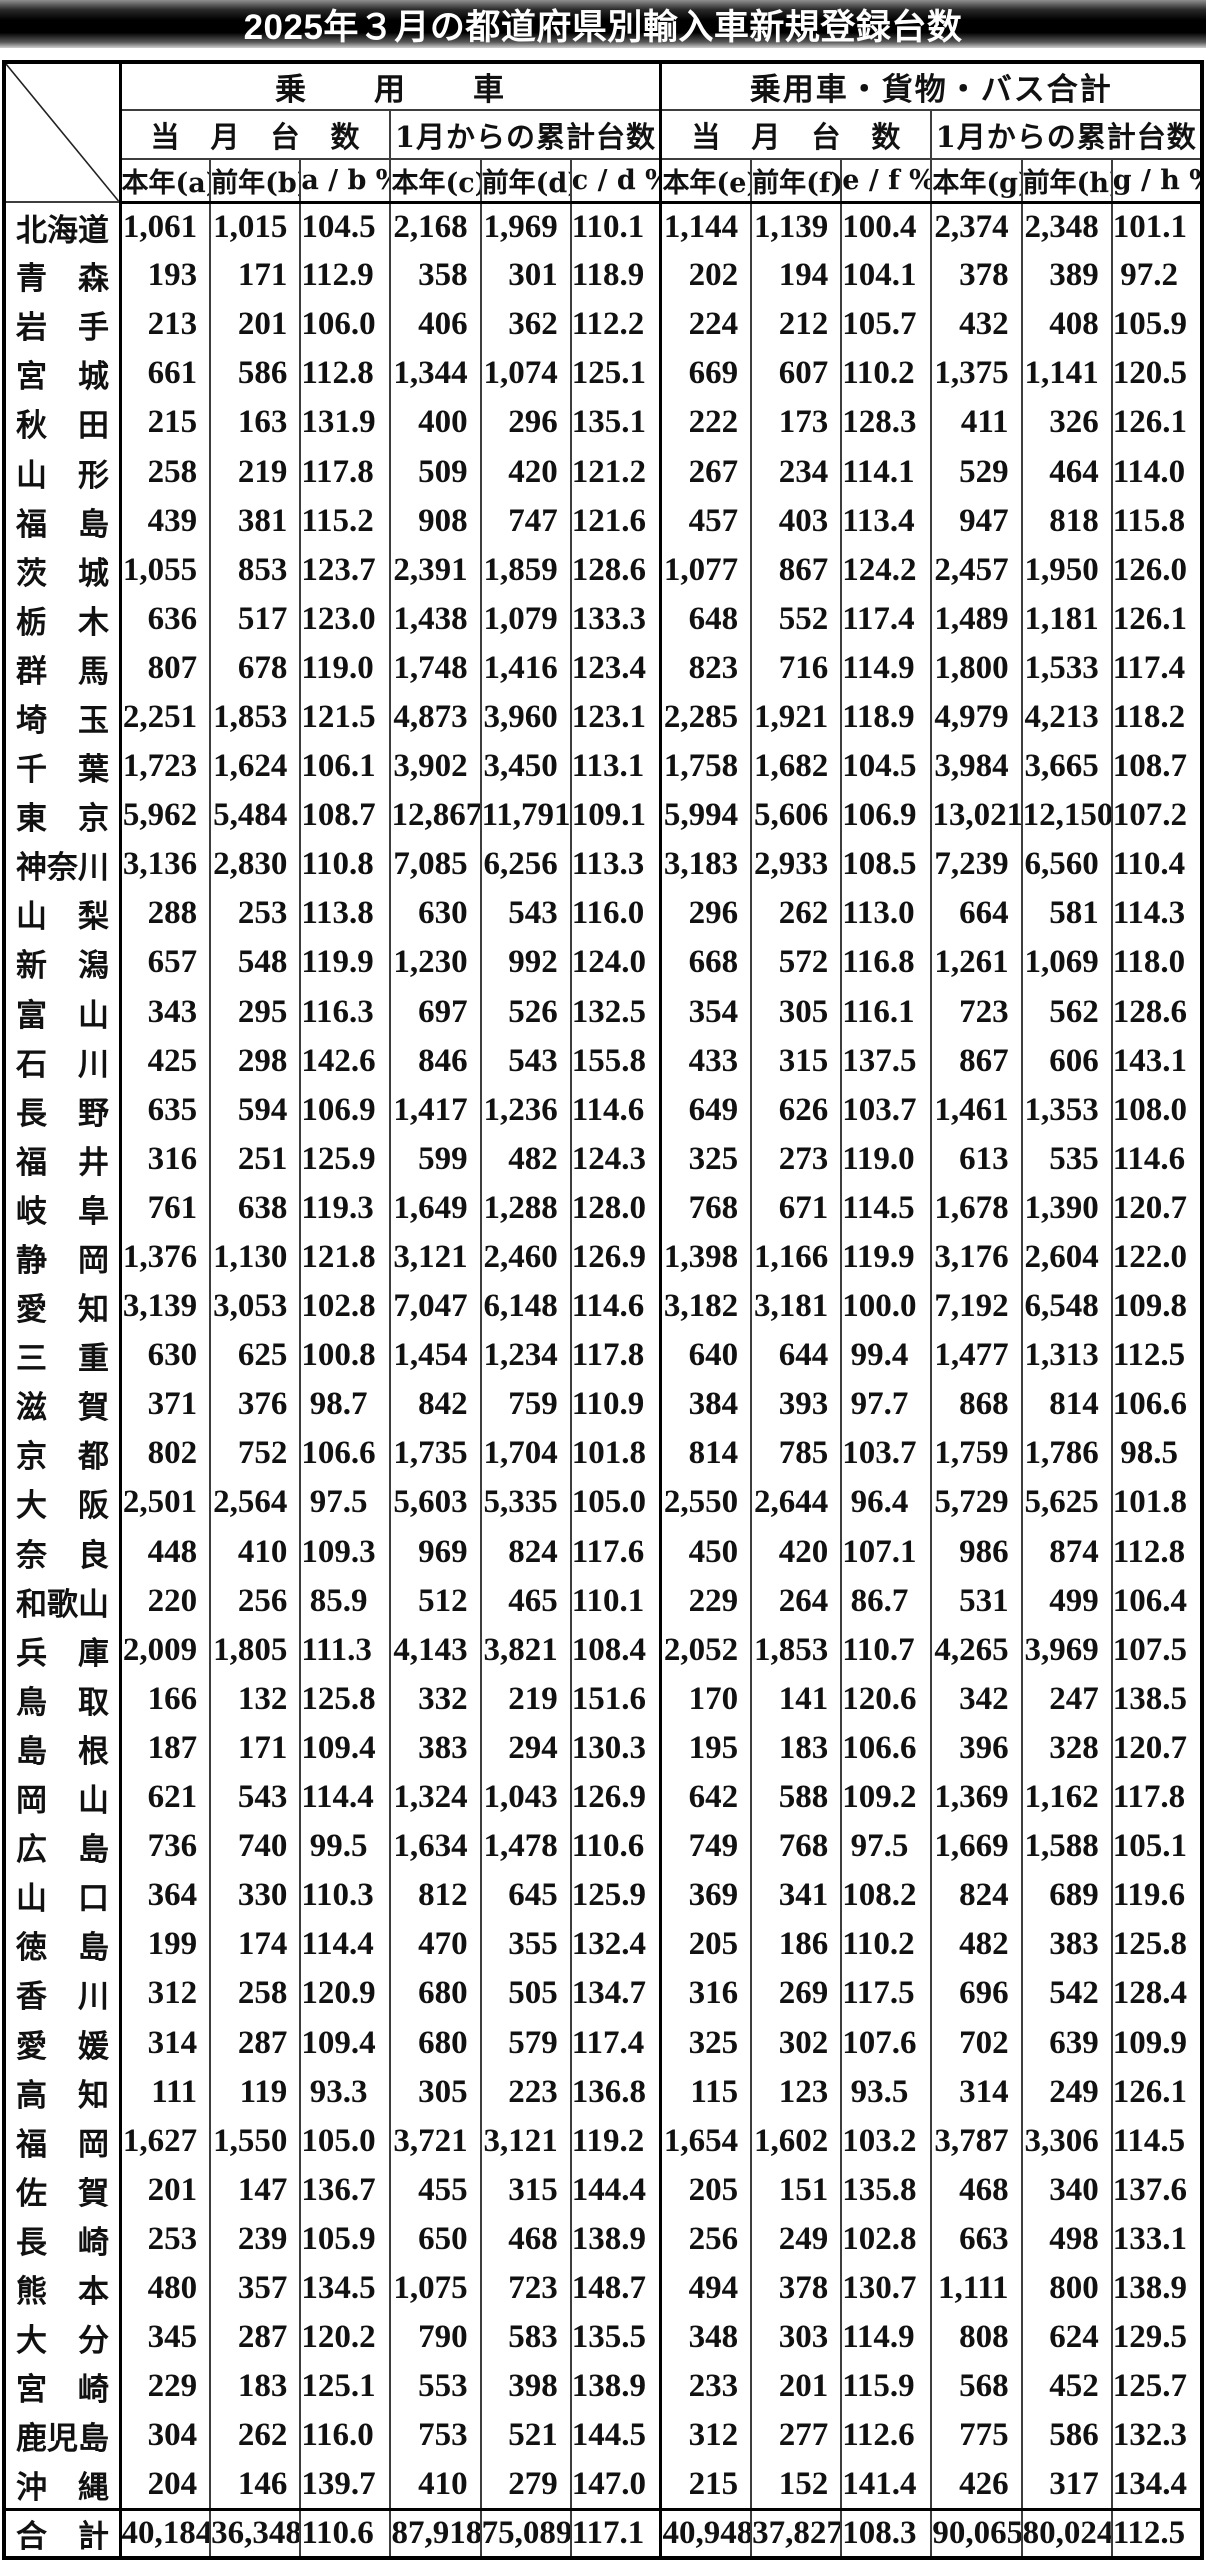 The image size is (1206, 2560). I want to click on value-cell: 420, so click(525, 472).